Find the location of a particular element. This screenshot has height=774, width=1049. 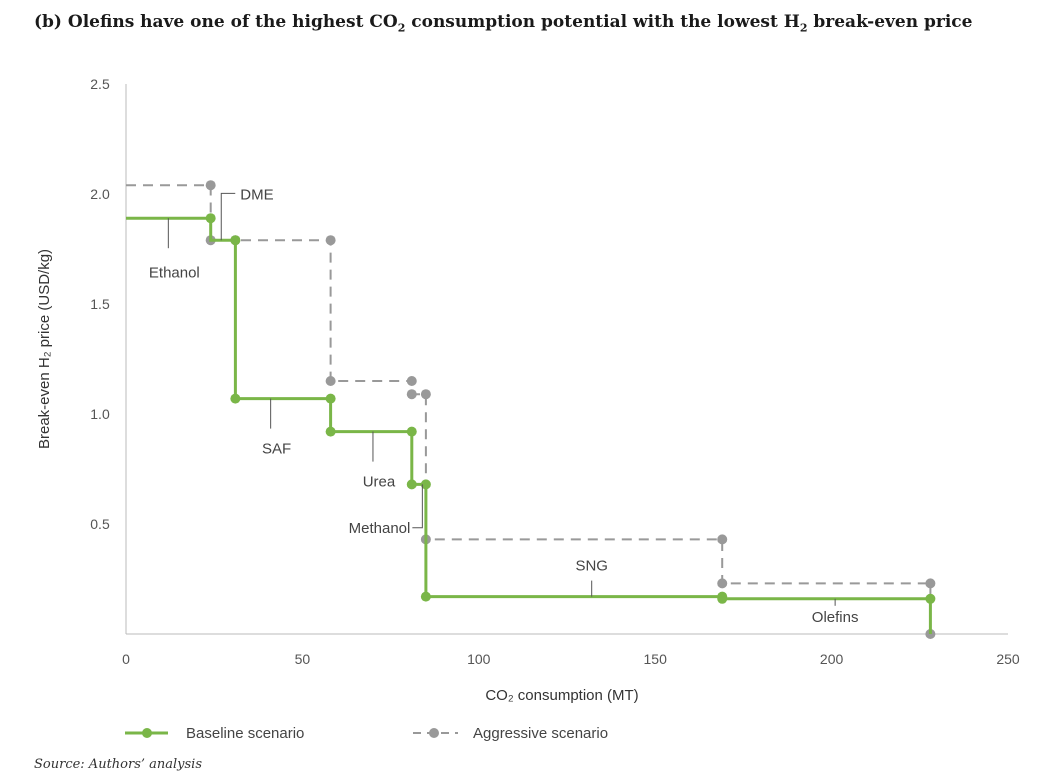

legend-baseline-label: Baseline scenario is located at coordinates (245, 733).